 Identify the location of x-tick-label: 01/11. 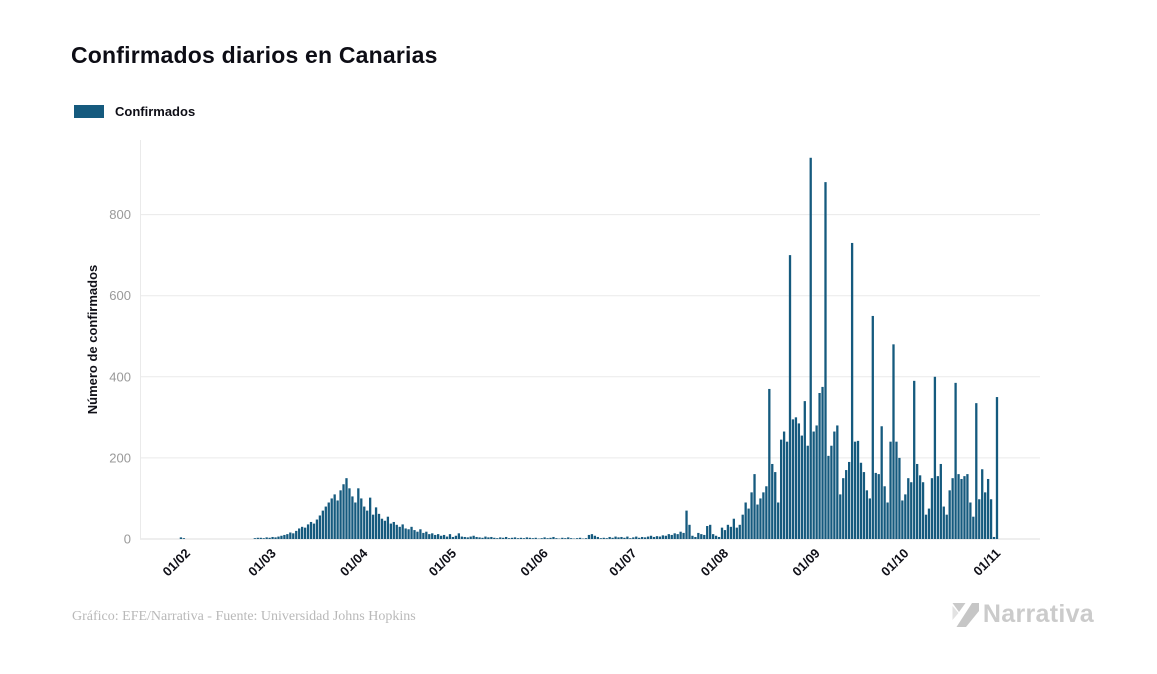
(986, 562).